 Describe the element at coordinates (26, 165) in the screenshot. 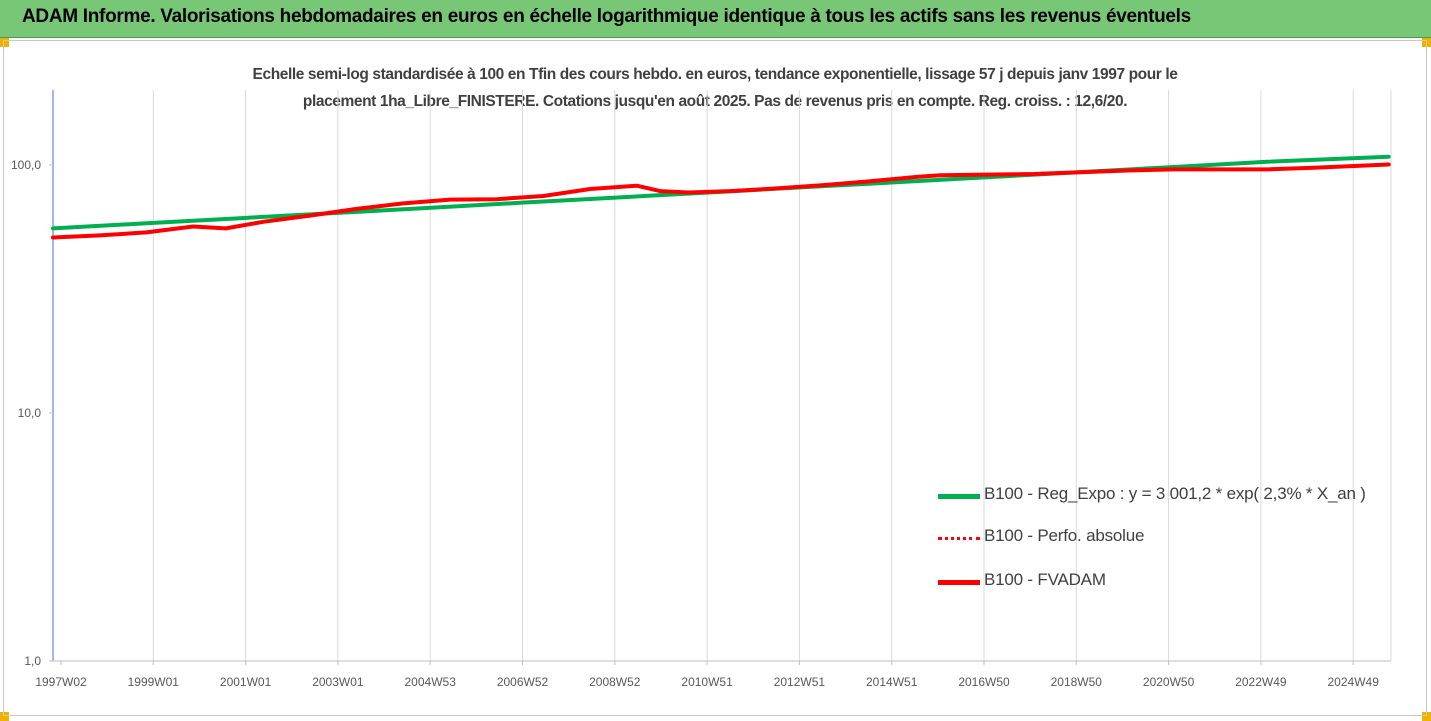

I see `y-tick-label: 100,0` at that location.